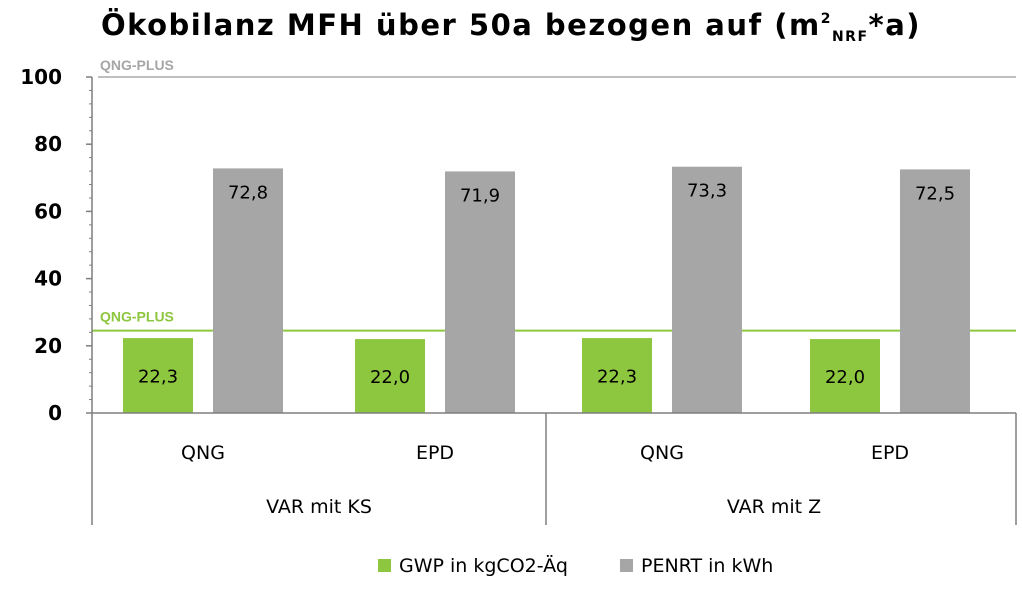 The height and width of the screenshot is (600, 1022). Describe the element at coordinates (48, 279) in the screenshot. I see `y-tick-label: 40` at that location.